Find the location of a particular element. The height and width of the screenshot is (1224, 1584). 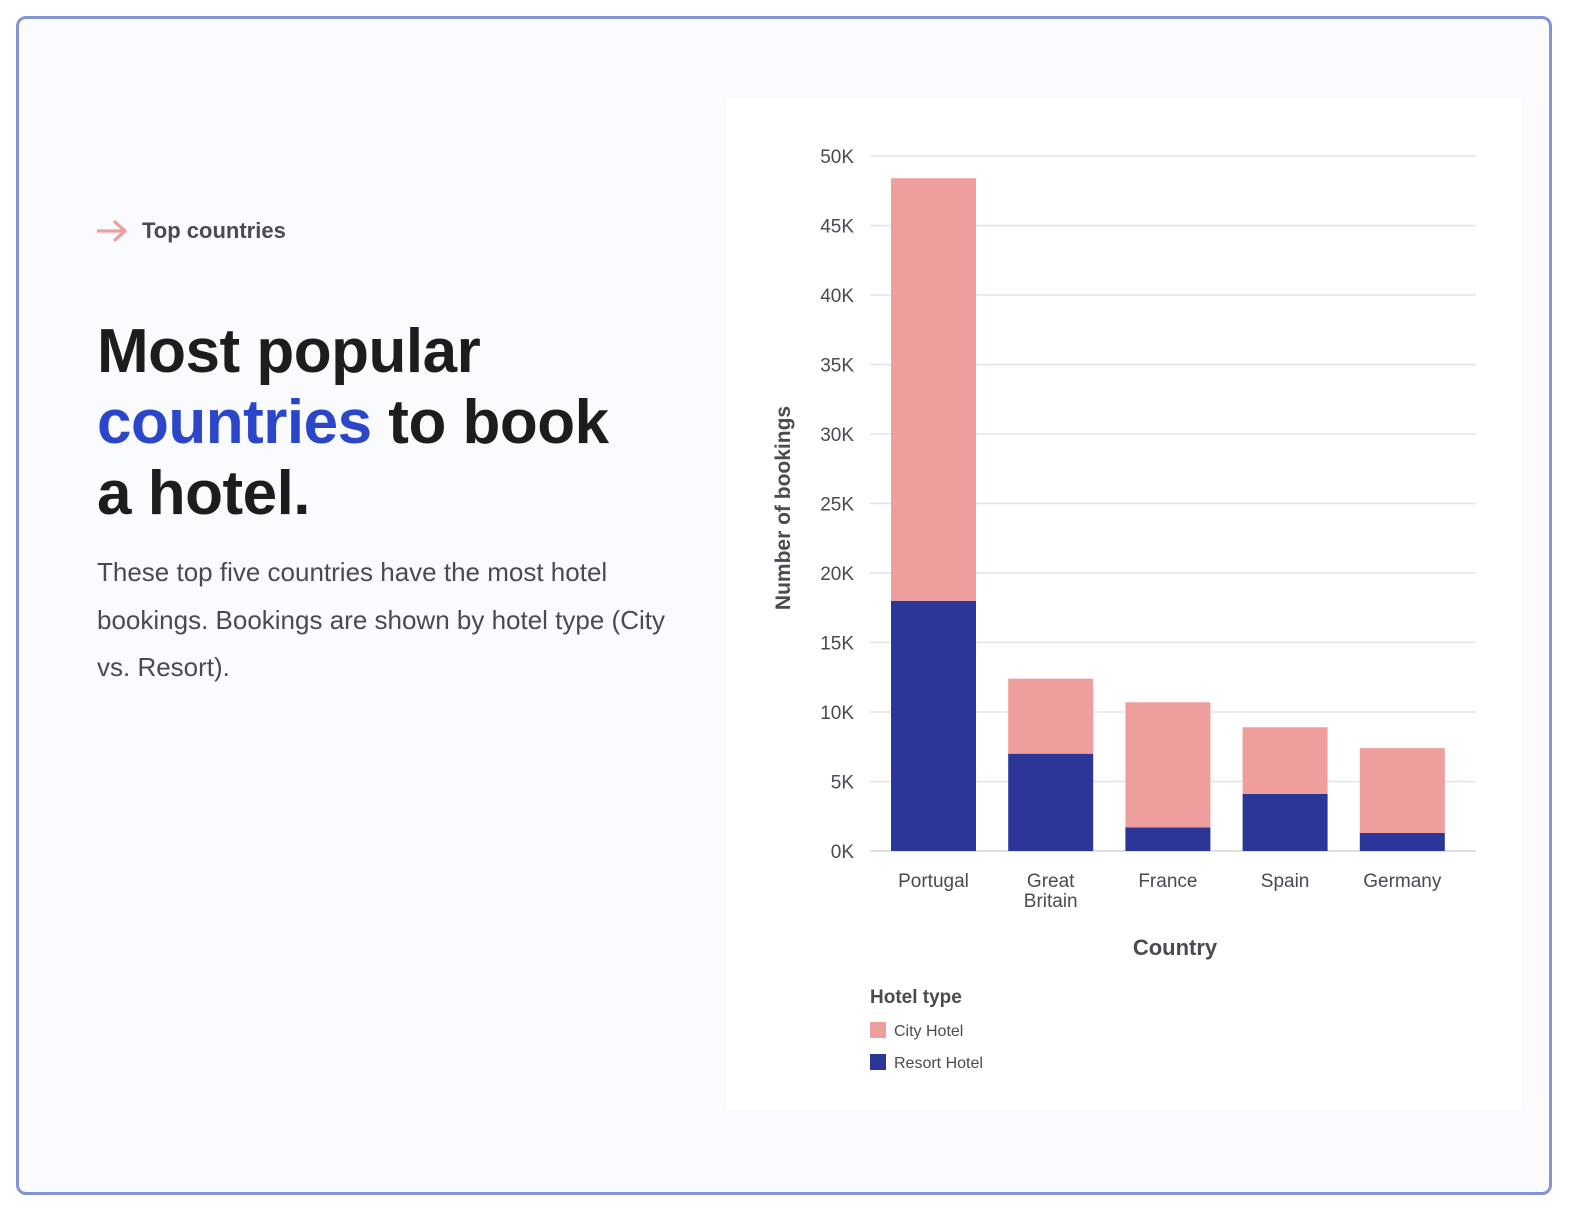

y-tick-label: 10K is located at coordinates (837, 713).